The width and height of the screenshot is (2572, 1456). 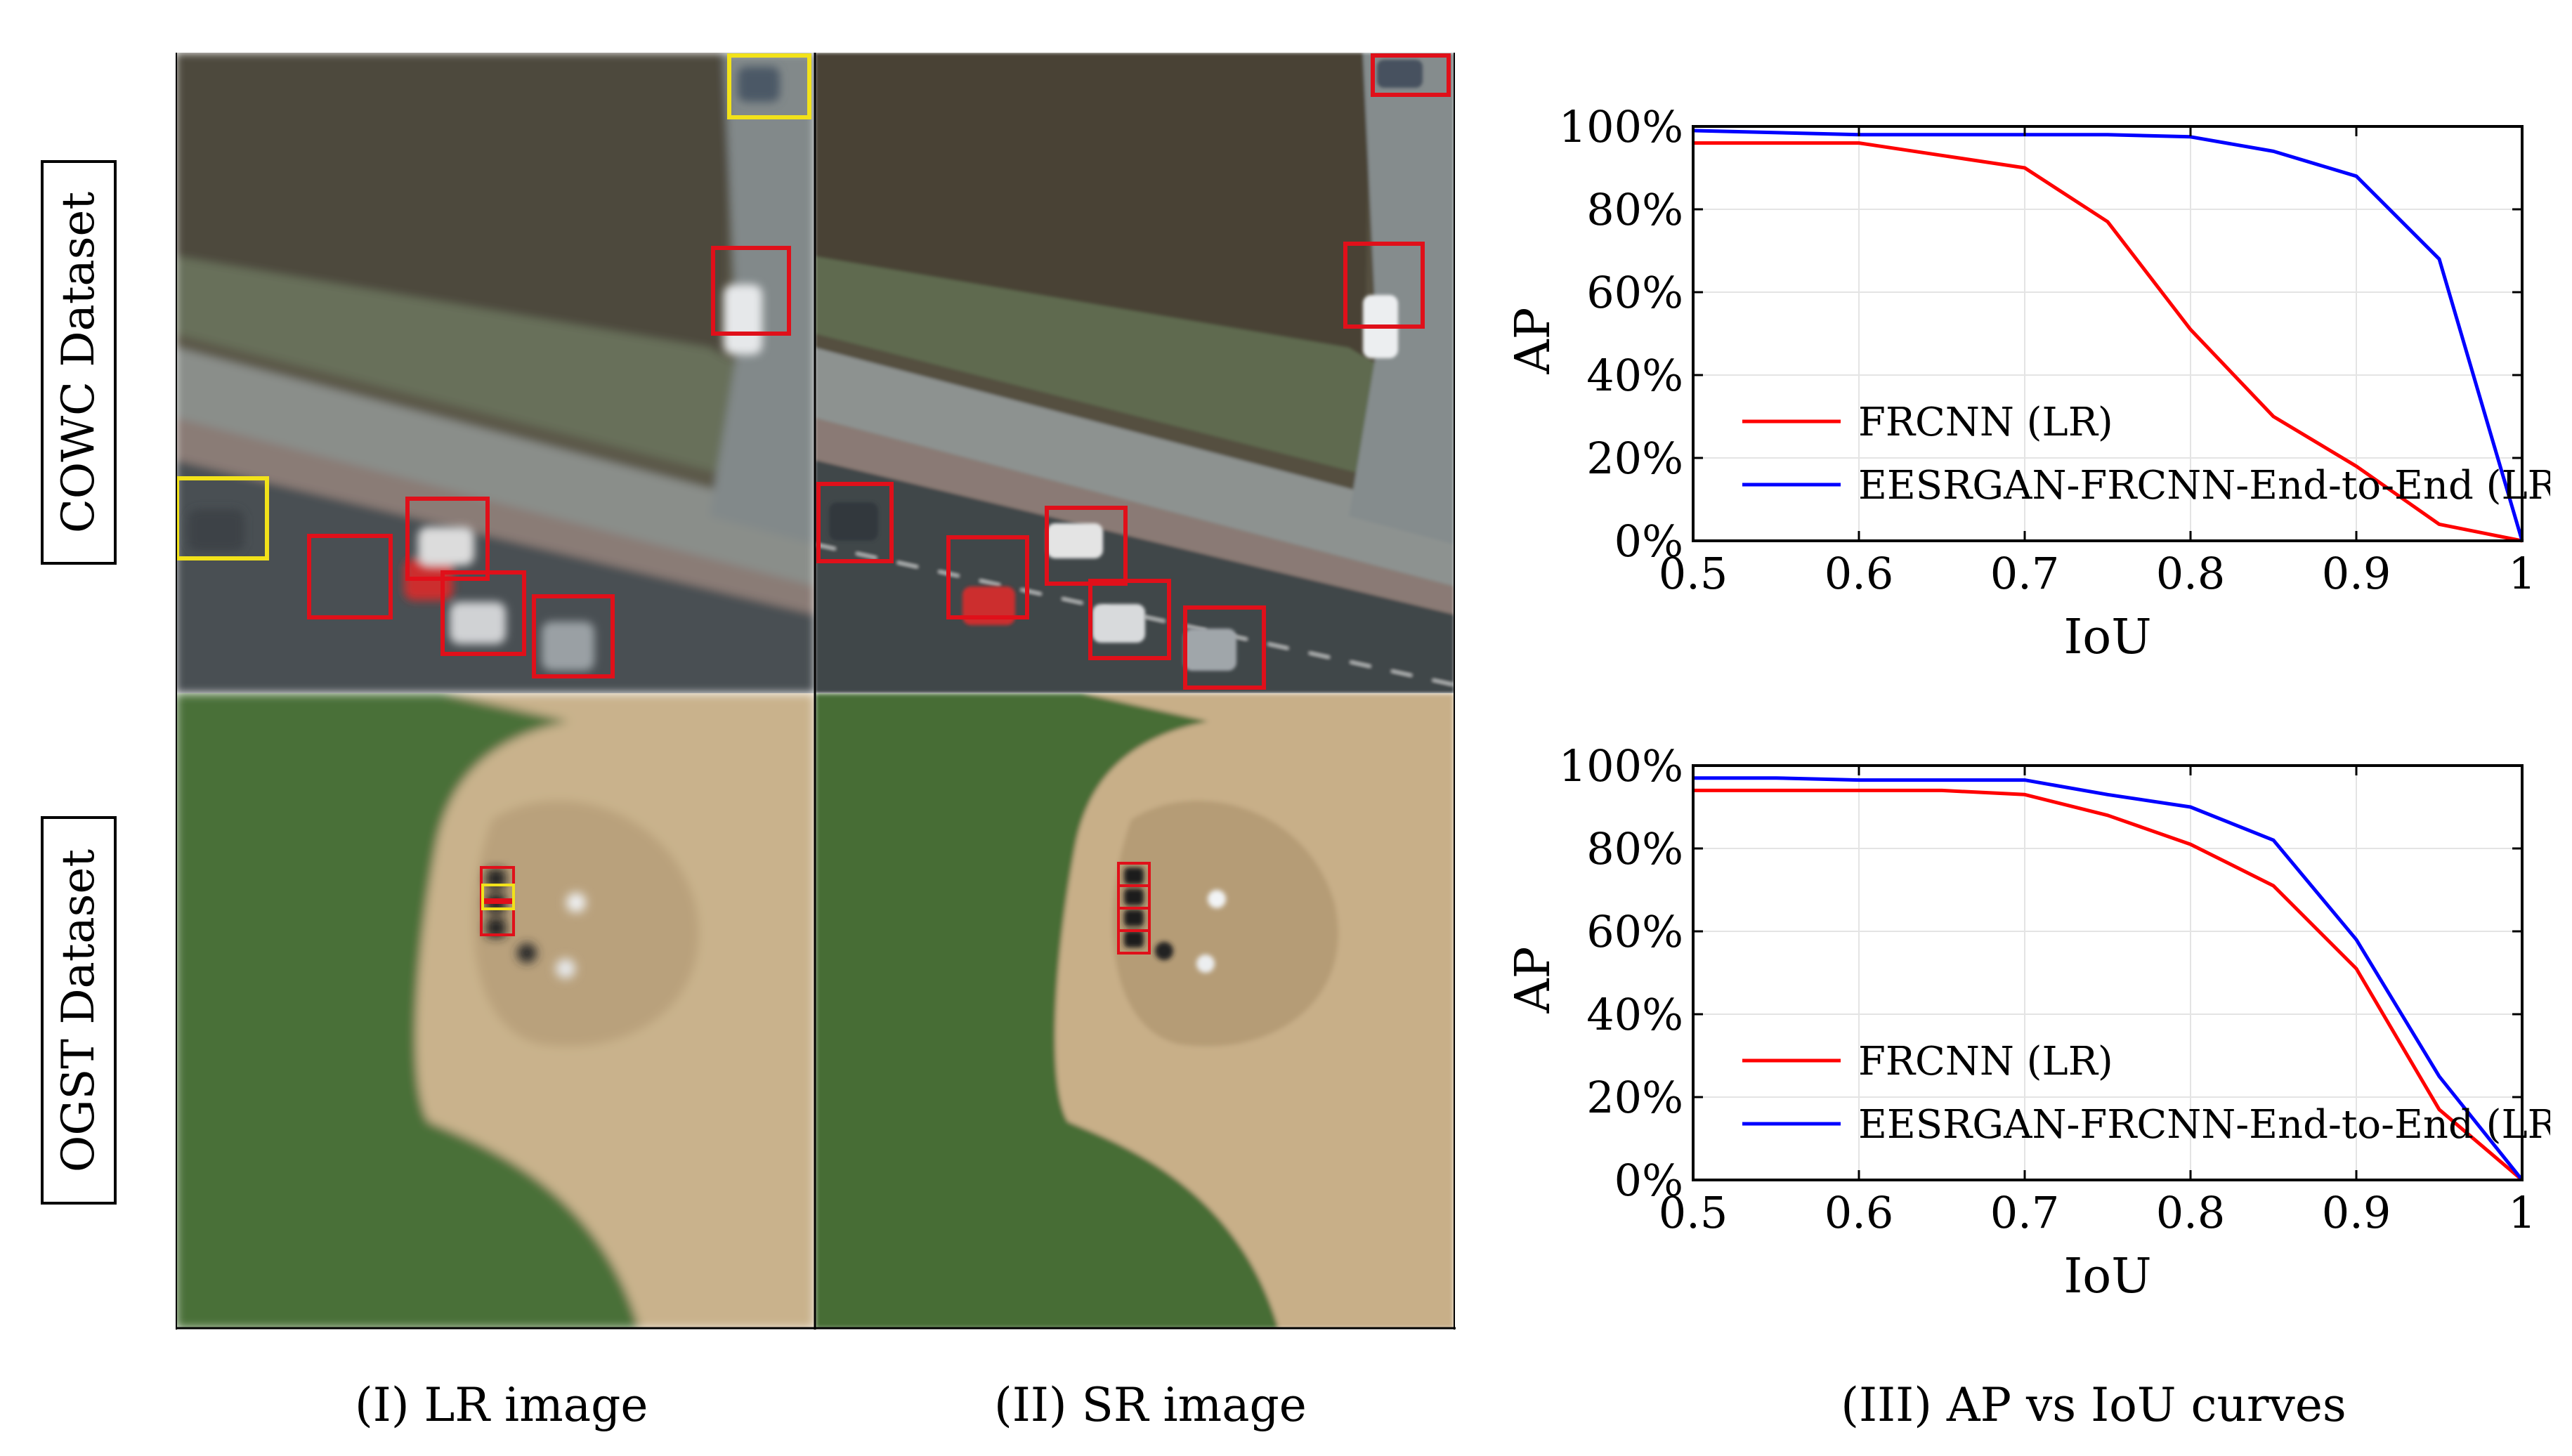 I want to click on lr-ogst-tp-box, so click(x=497, y=919).